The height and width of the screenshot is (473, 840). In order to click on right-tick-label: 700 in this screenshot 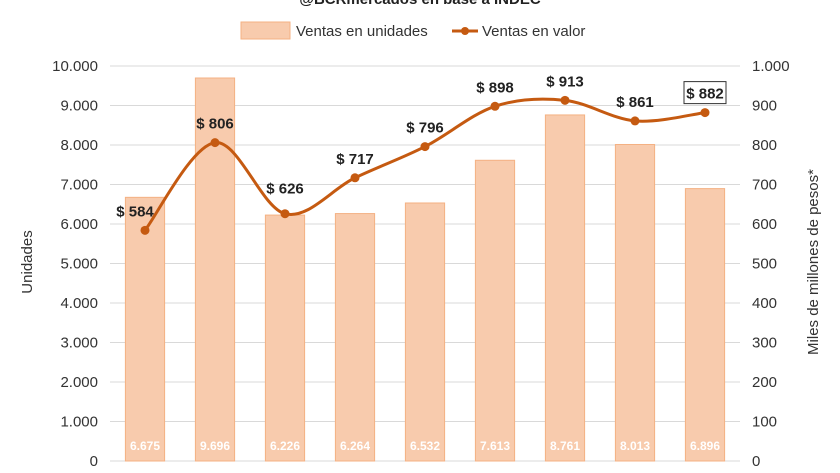, I will do `click(764, 185)`.